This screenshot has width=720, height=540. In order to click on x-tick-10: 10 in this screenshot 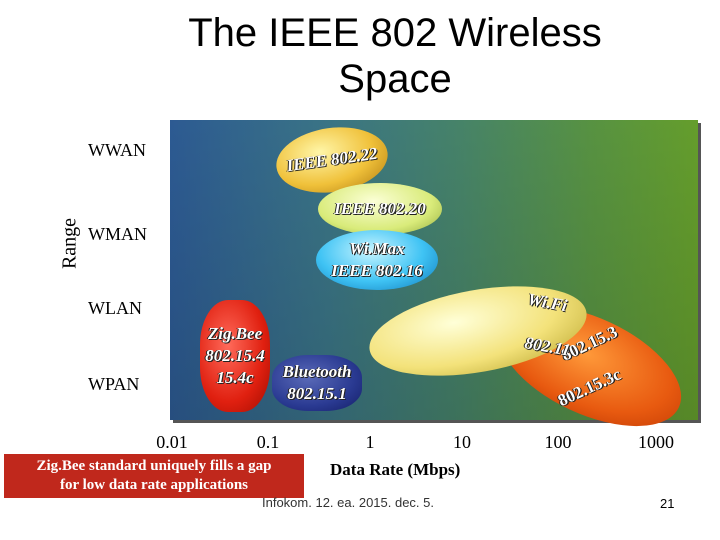, I will do `click(462, 442)`.